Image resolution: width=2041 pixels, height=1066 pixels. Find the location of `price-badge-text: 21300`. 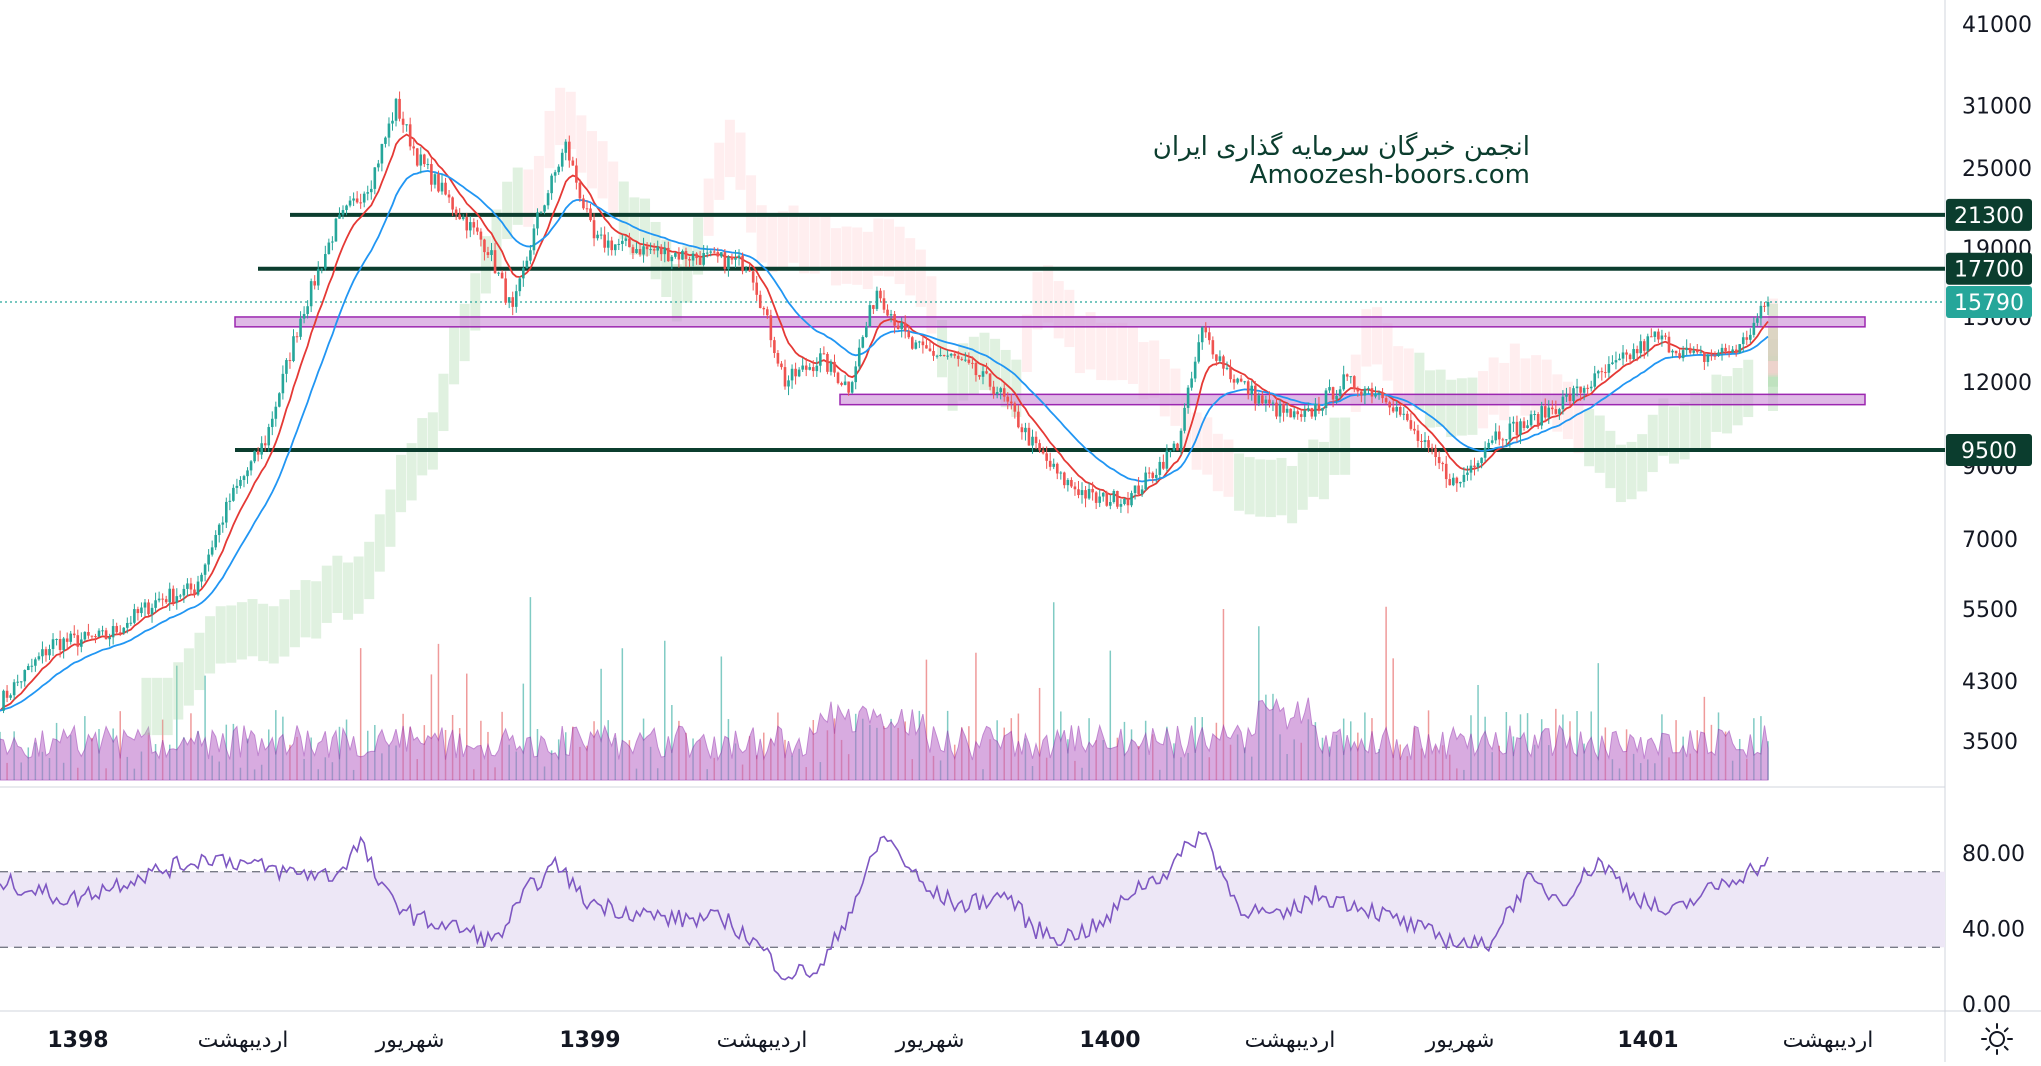

price-badge-text: 21300 is located at coordinates (1989, 216).